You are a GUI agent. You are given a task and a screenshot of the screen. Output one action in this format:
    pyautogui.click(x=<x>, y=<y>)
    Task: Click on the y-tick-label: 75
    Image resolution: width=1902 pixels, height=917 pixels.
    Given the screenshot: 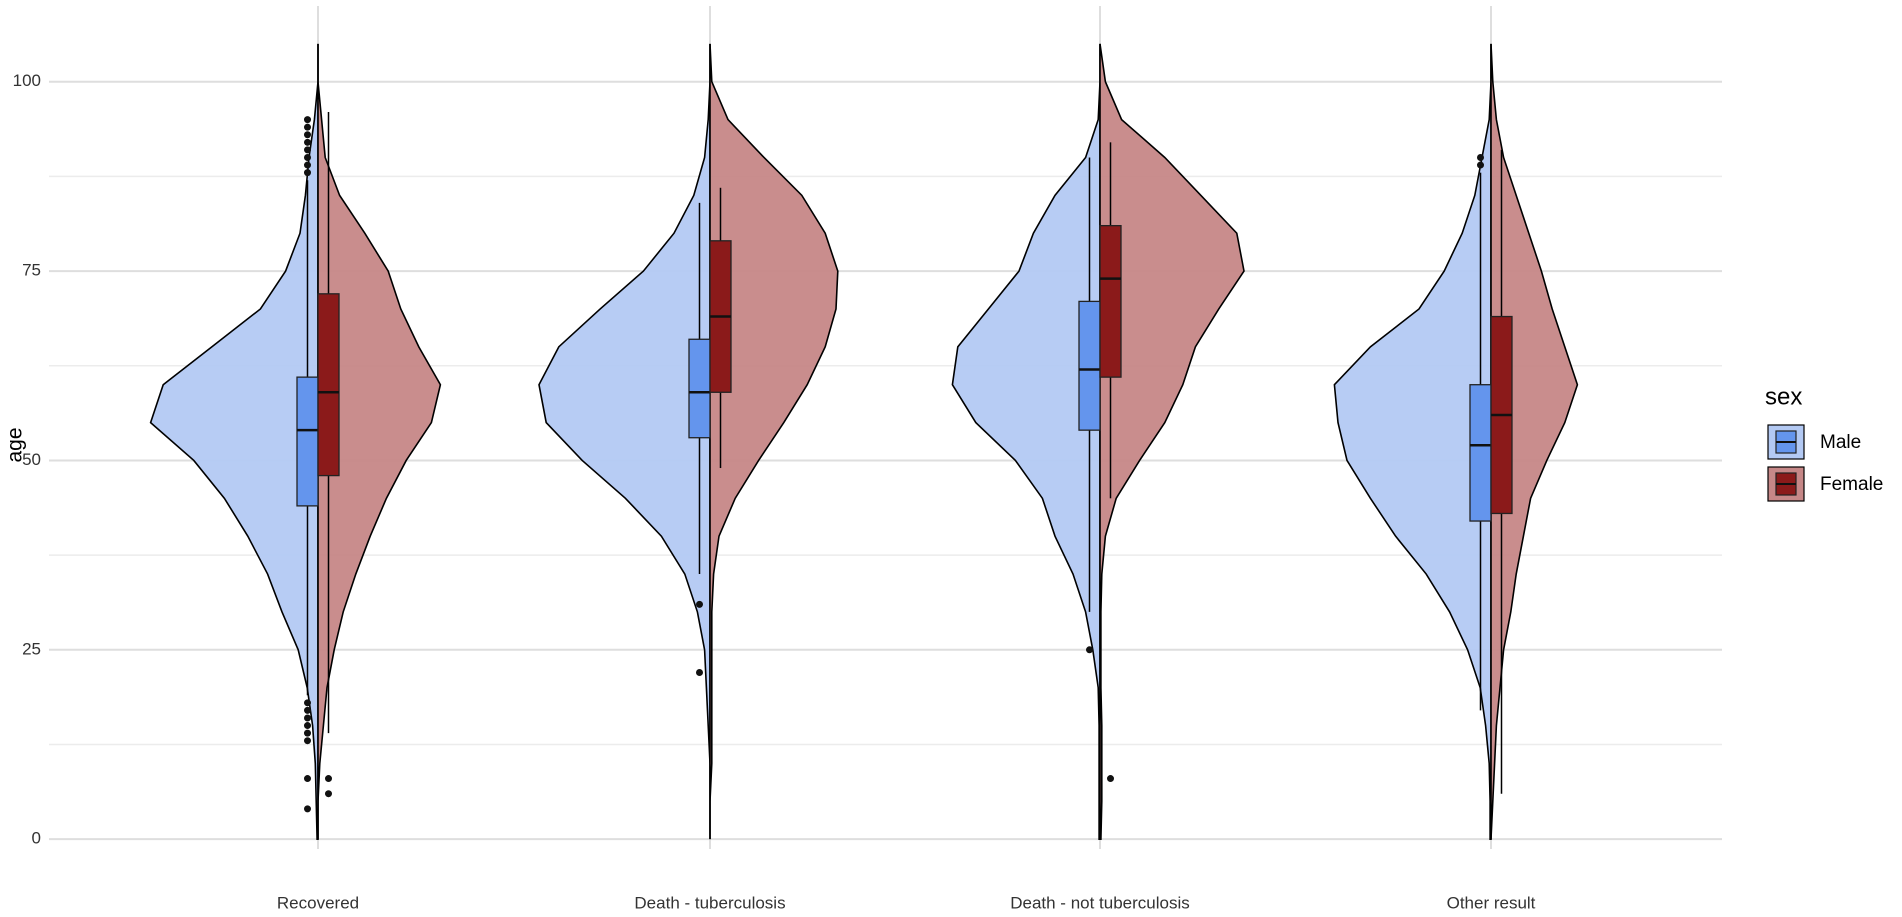 What is the action you would take?
    pyautogui.click(x=31, y=270)
    